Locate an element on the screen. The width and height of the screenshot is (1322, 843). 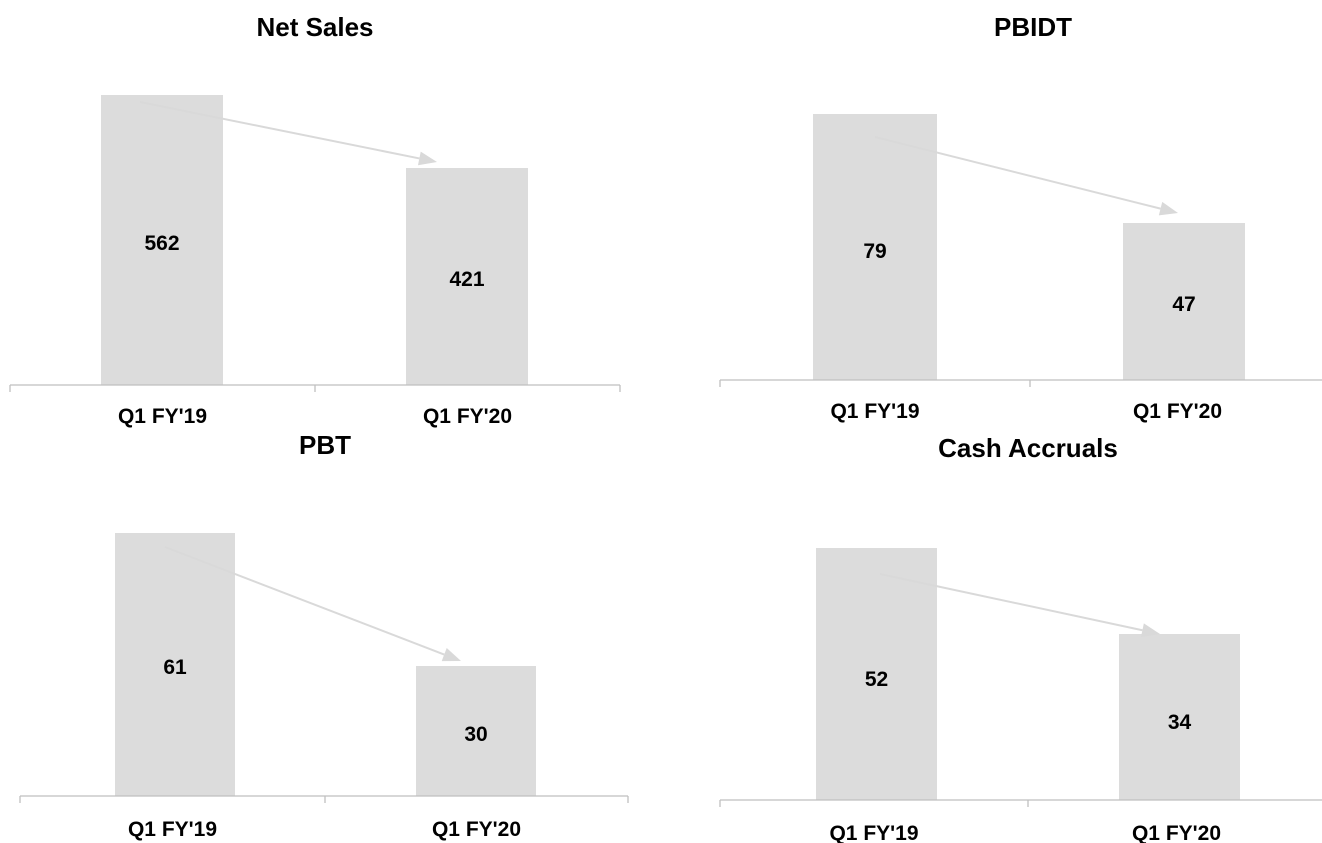
pbidt-title: PBIDT is located at coordinates (1033, 27).